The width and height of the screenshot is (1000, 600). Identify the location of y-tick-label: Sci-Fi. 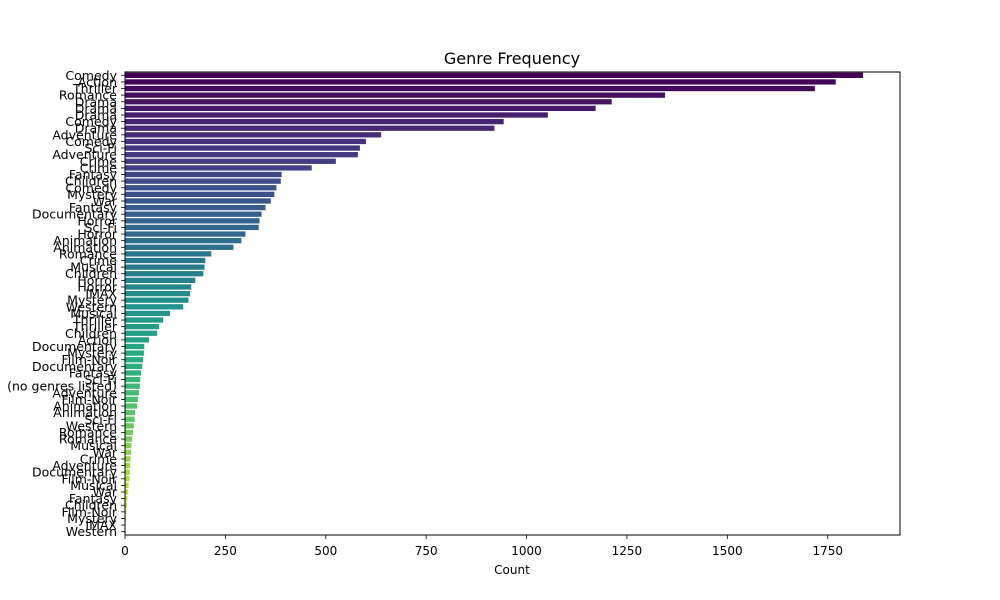
(100, 419).